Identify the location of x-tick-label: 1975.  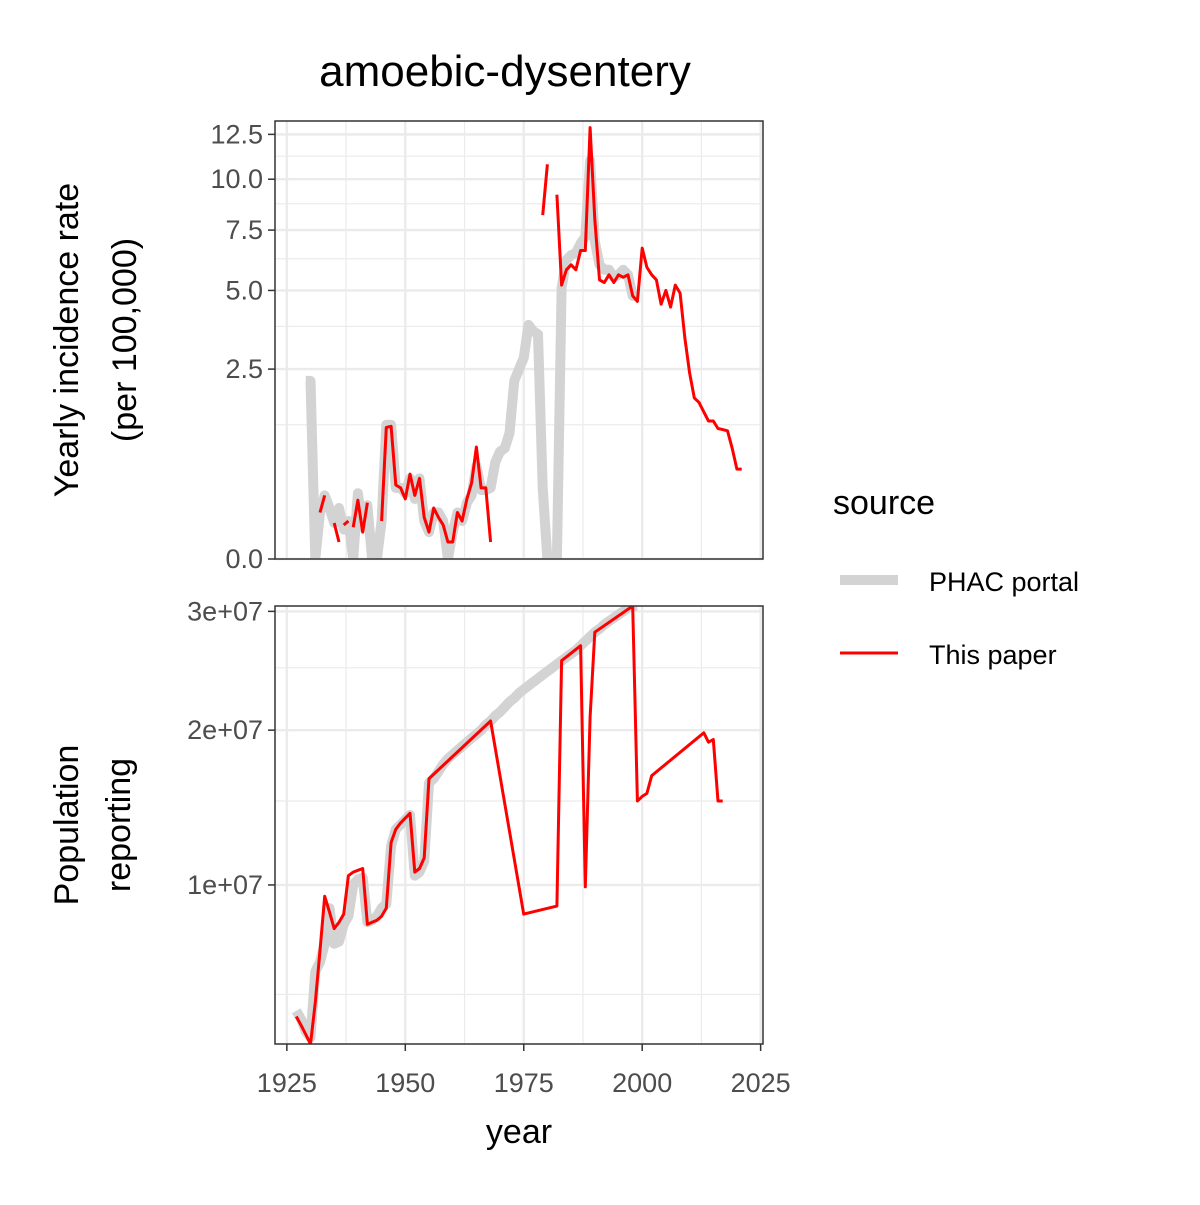
(524, 1083).